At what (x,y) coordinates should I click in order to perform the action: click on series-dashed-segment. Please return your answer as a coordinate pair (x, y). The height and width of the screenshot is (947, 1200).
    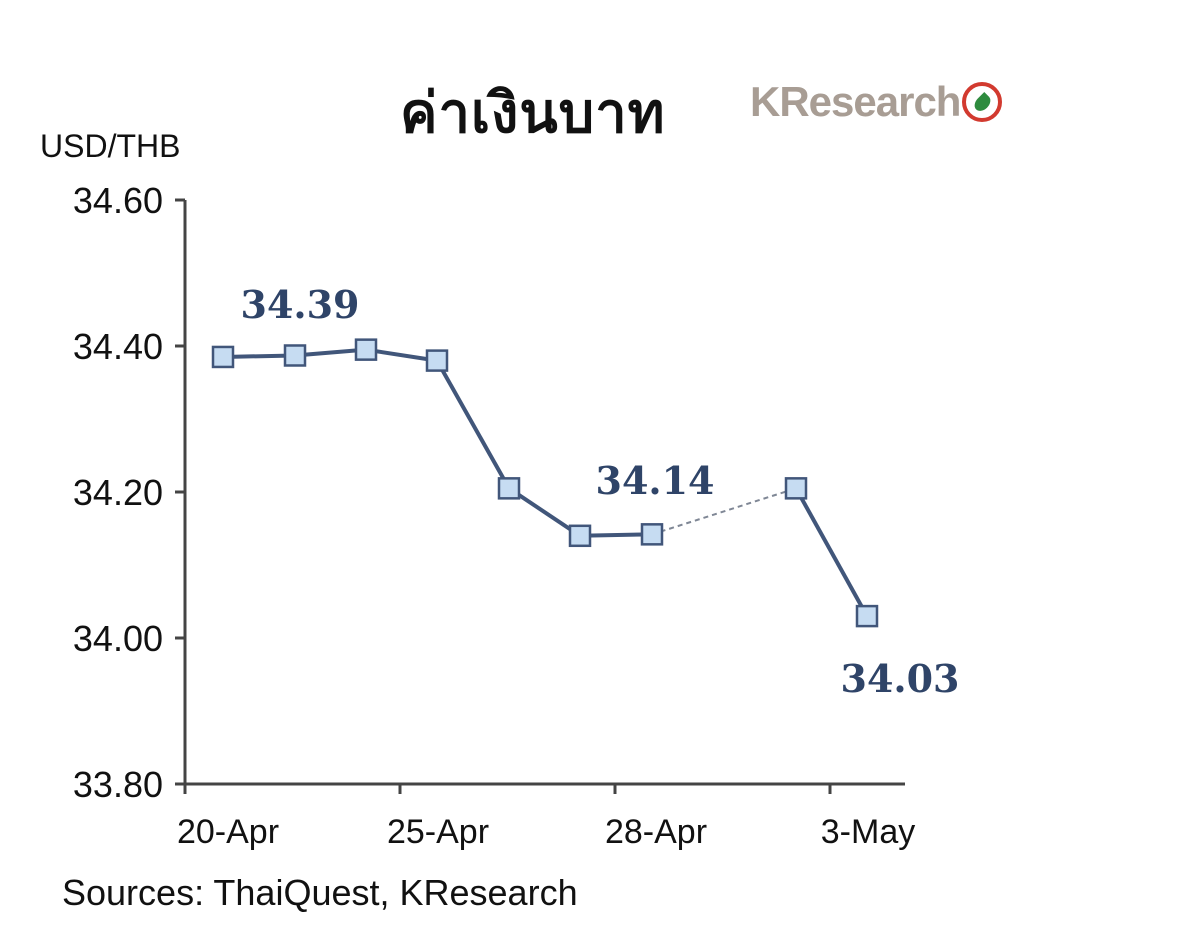
    Looking at the image, I should click on (724, 511).